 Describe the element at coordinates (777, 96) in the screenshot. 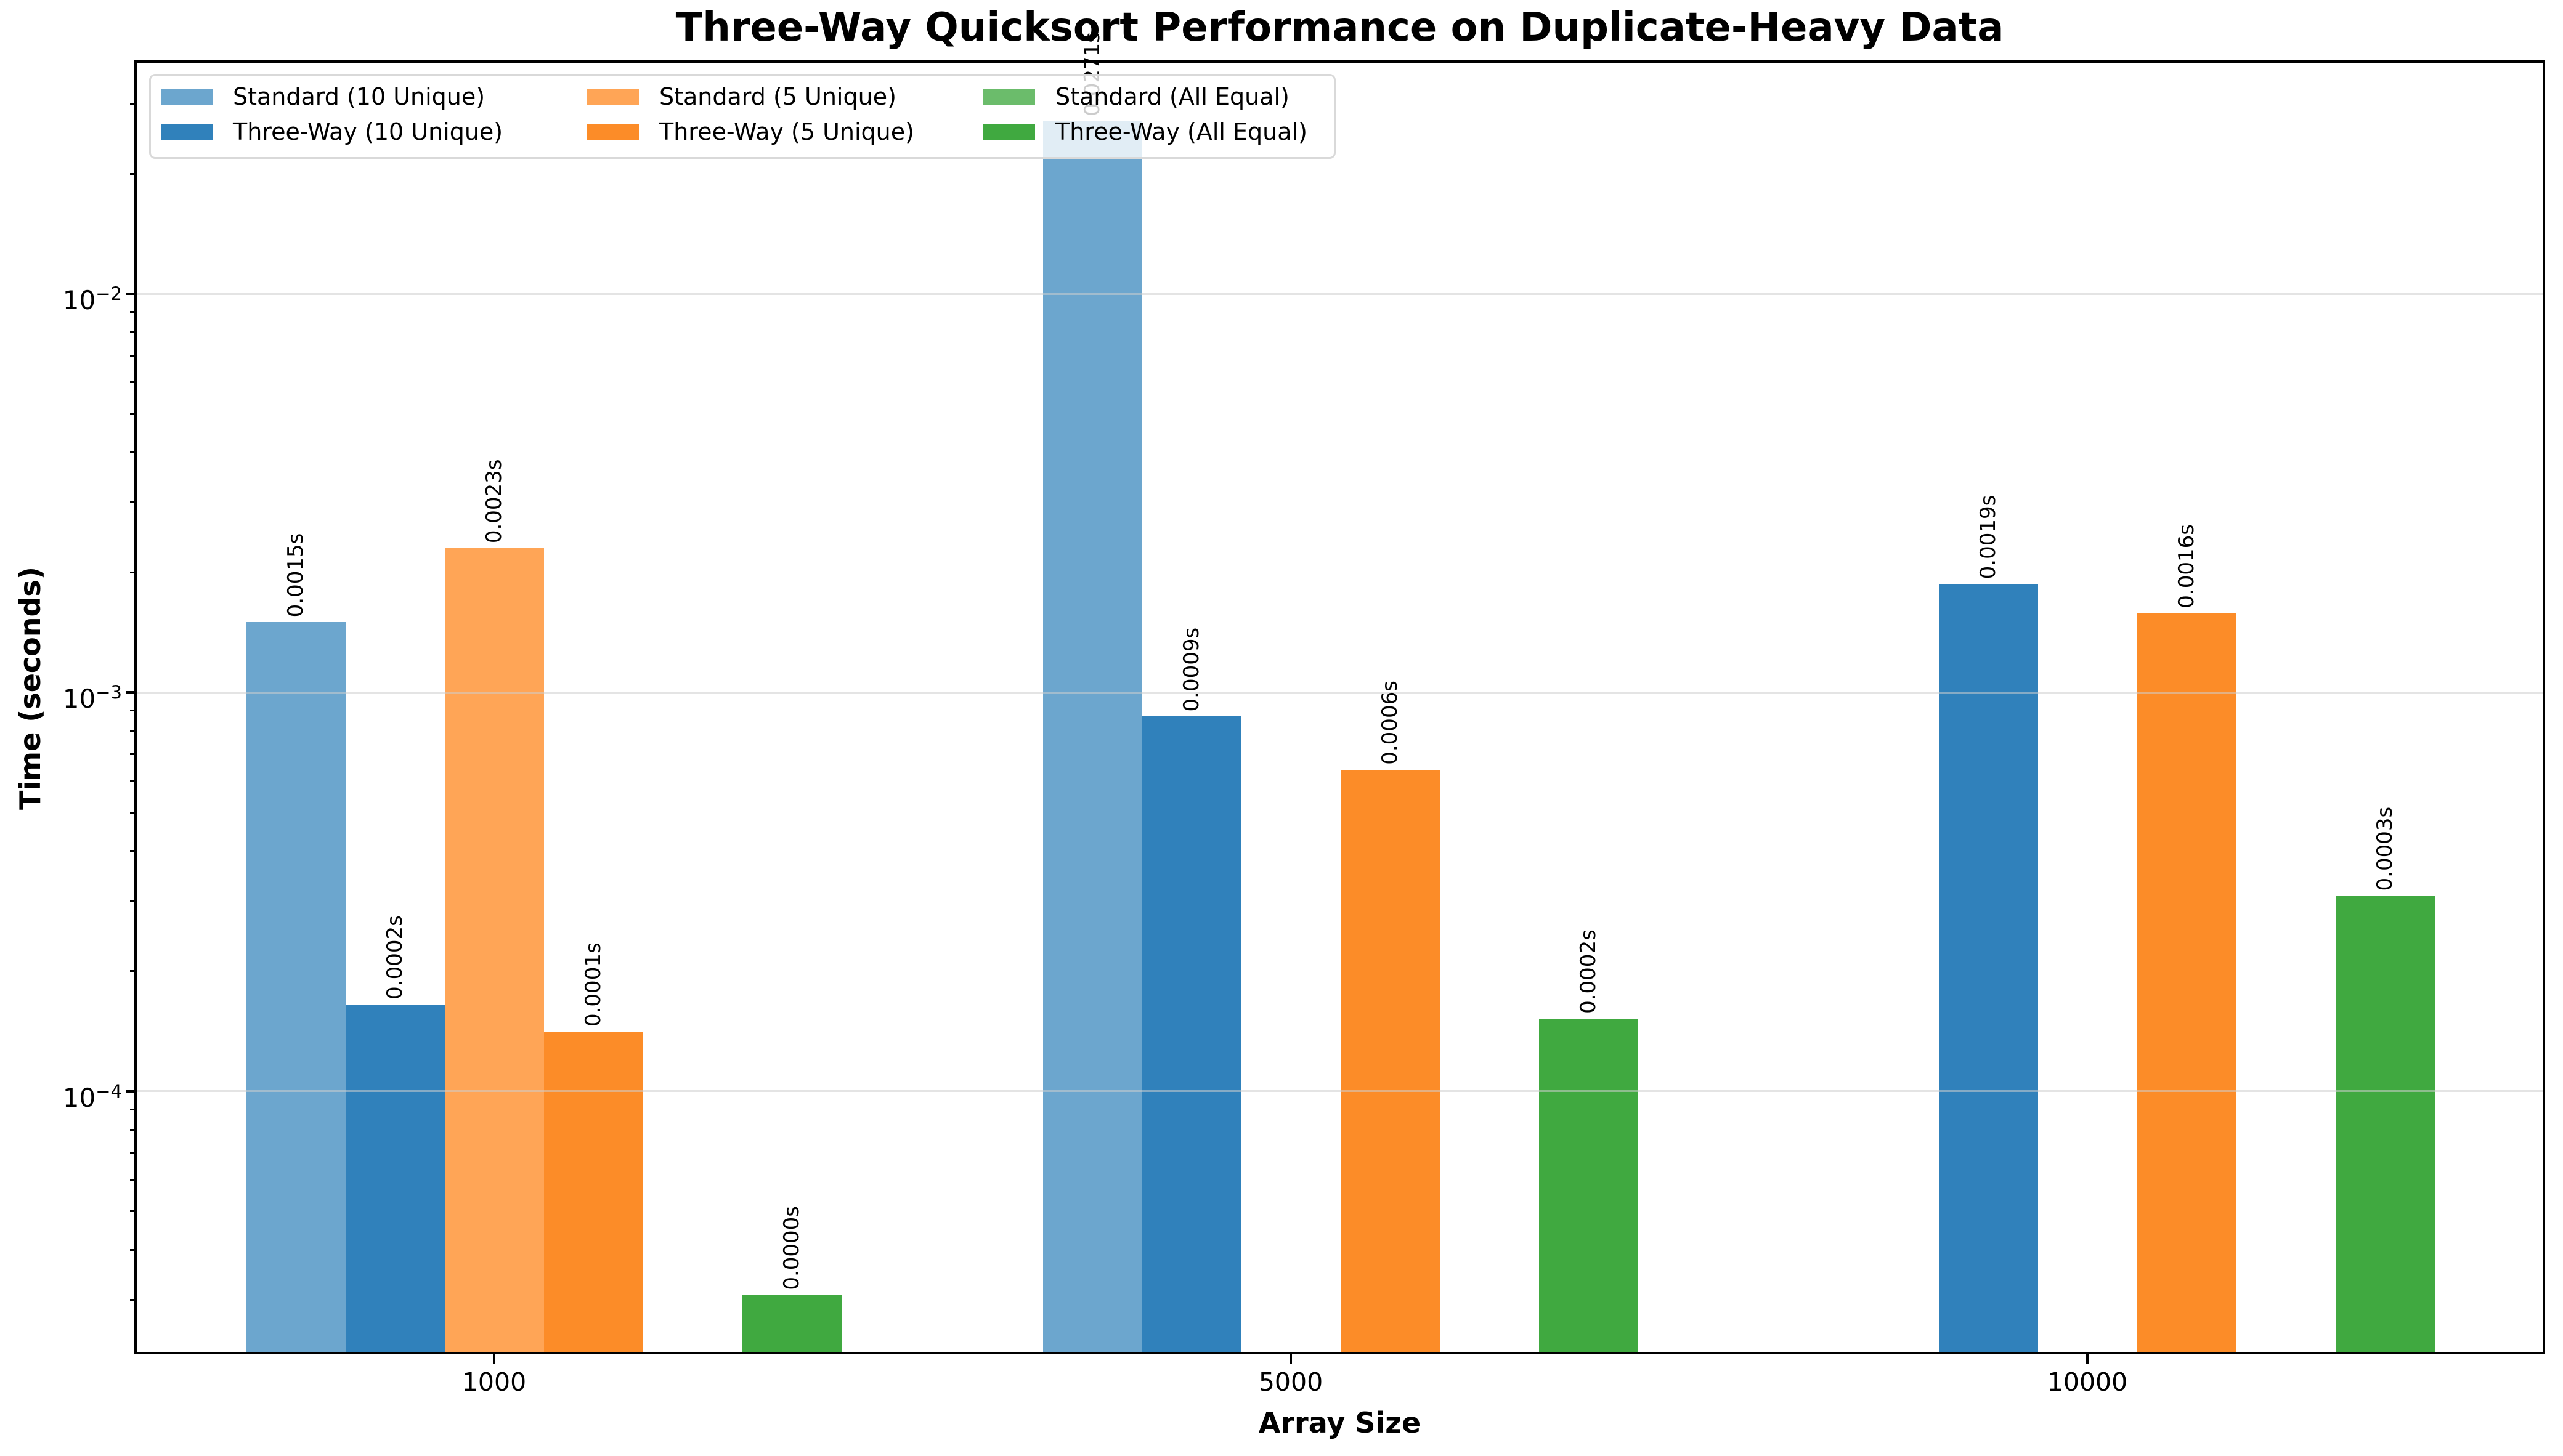

I see `legend-label: Standard (5 Unique)` at that location.